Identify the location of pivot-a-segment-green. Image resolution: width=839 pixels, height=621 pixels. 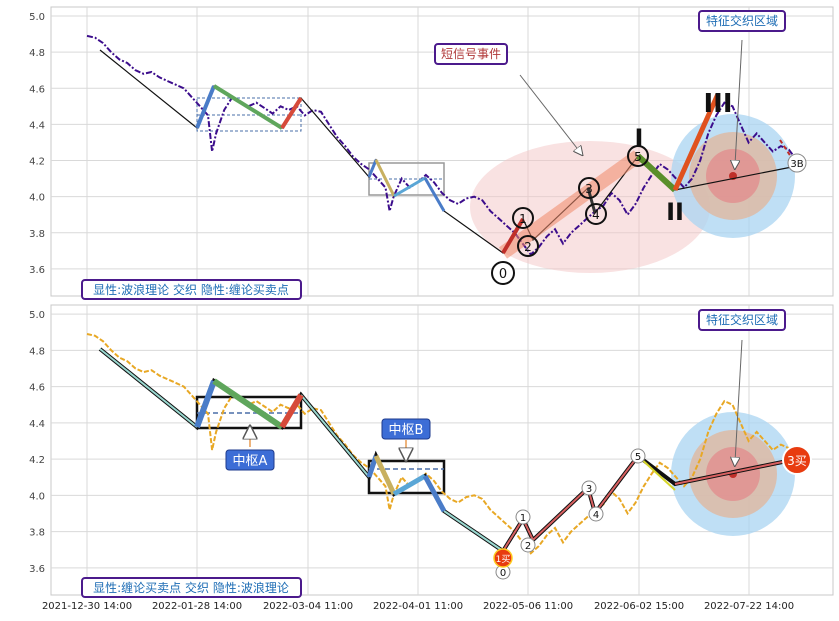
(248, 404).